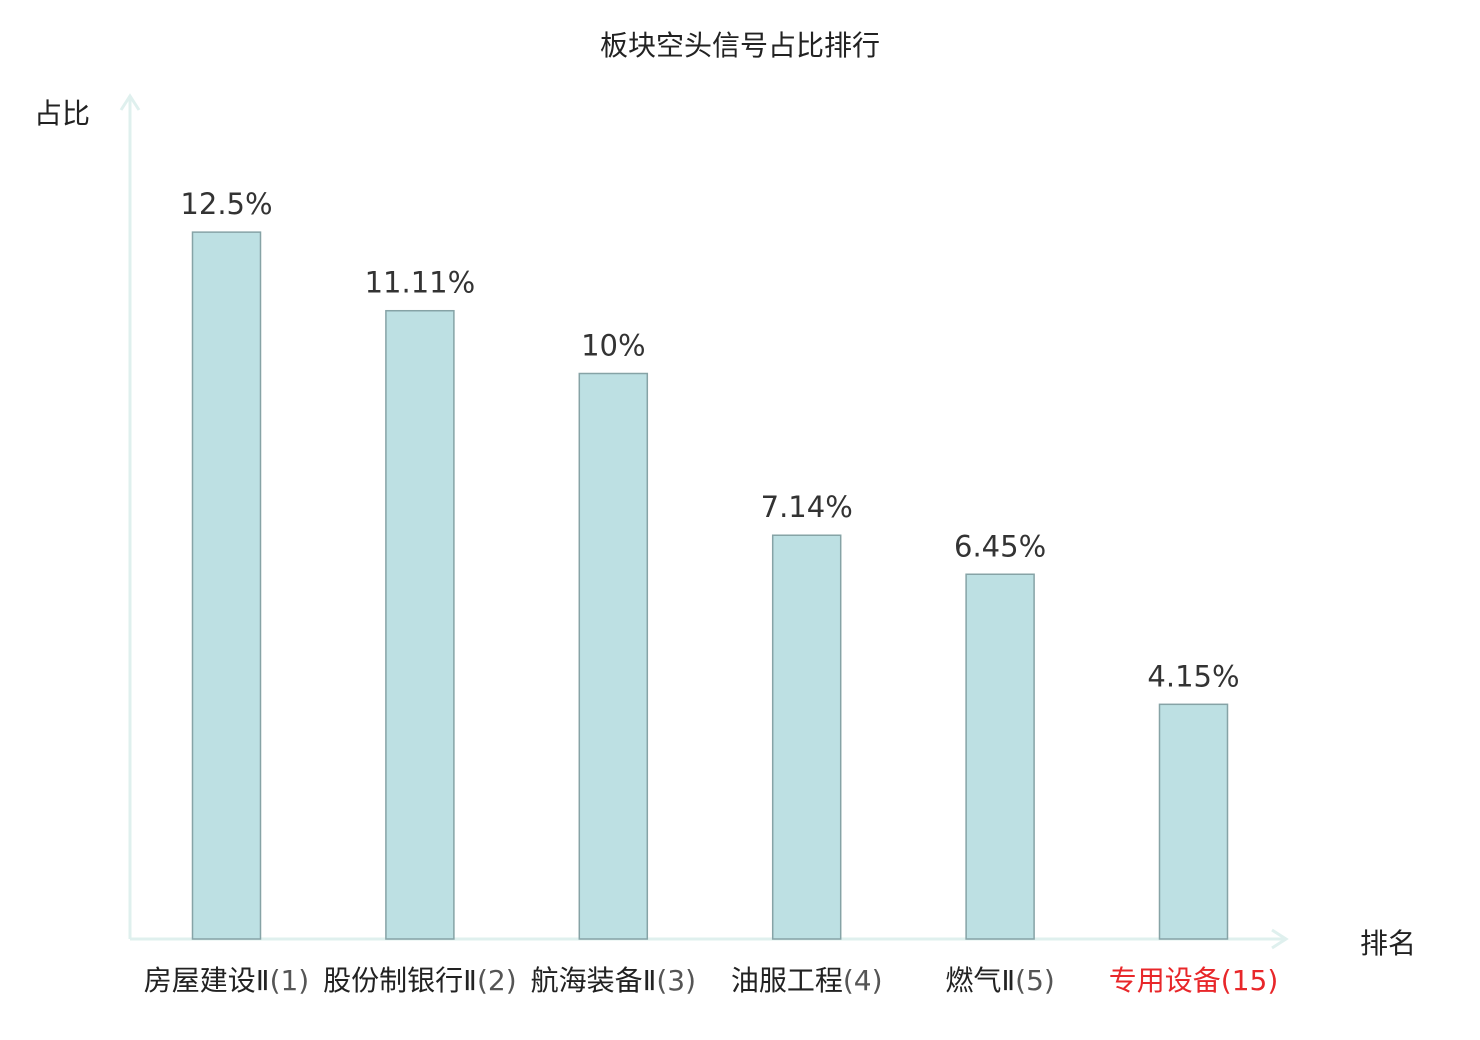  I want to click on x-tick-label: 专用设备(15), so click(1194, 981).